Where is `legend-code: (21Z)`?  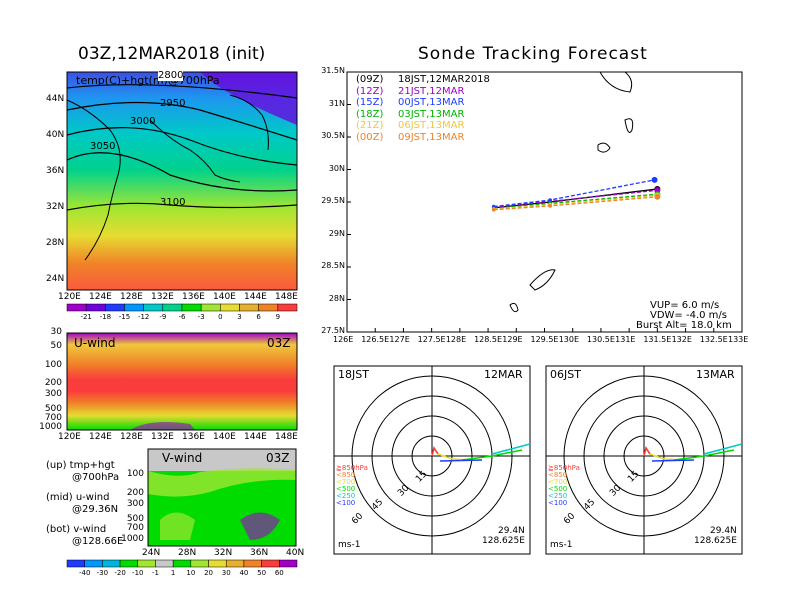 legend-code: (21Z) is located at coordinates (370, 125).